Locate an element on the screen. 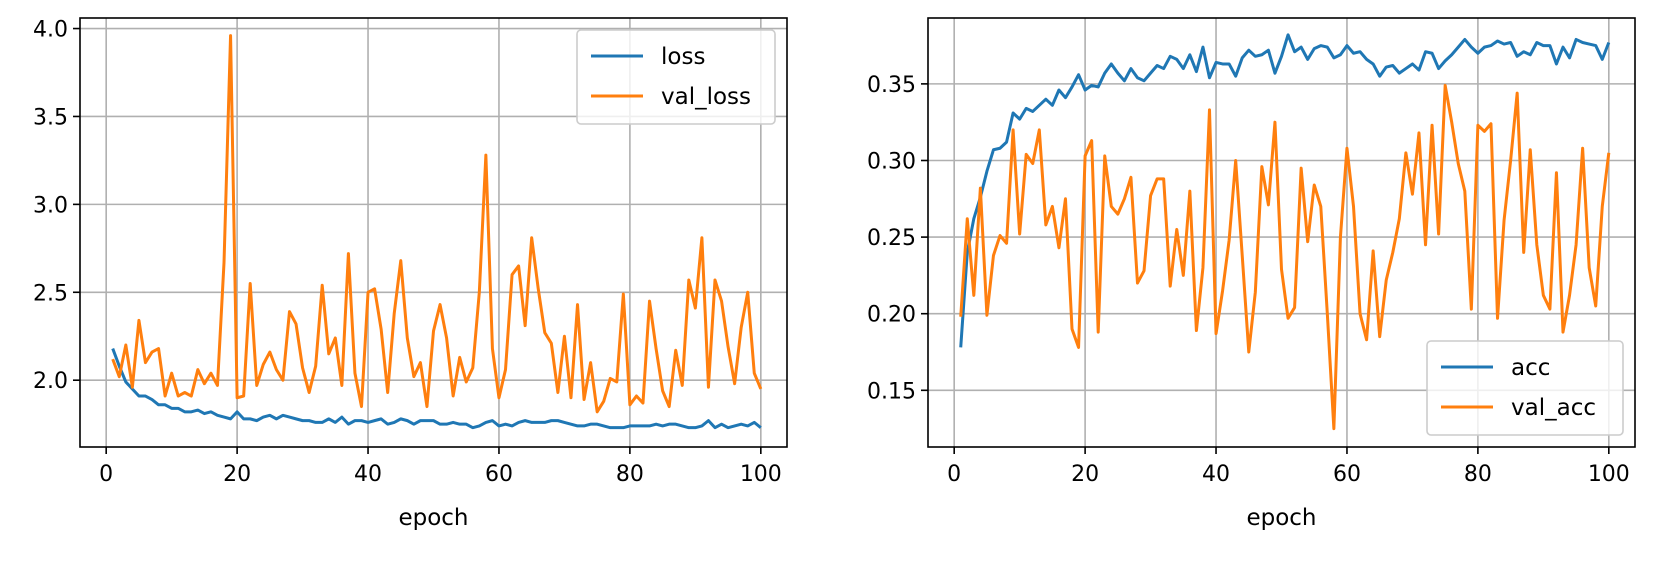  y-tick-label: 0.35 is located at coordinates (891, 85).